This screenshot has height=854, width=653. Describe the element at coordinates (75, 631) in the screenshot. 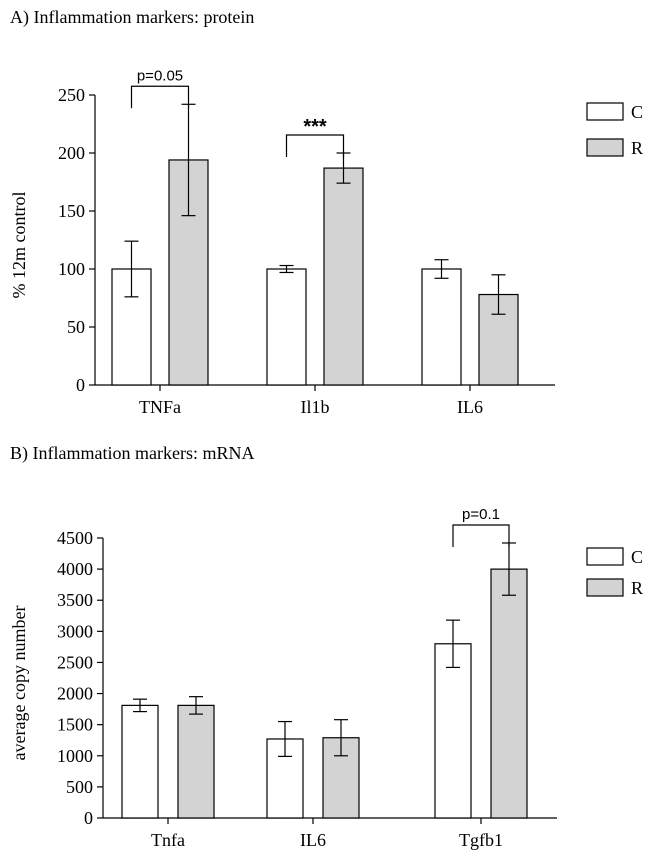

I see `y-tick-label: 3000` at that location.